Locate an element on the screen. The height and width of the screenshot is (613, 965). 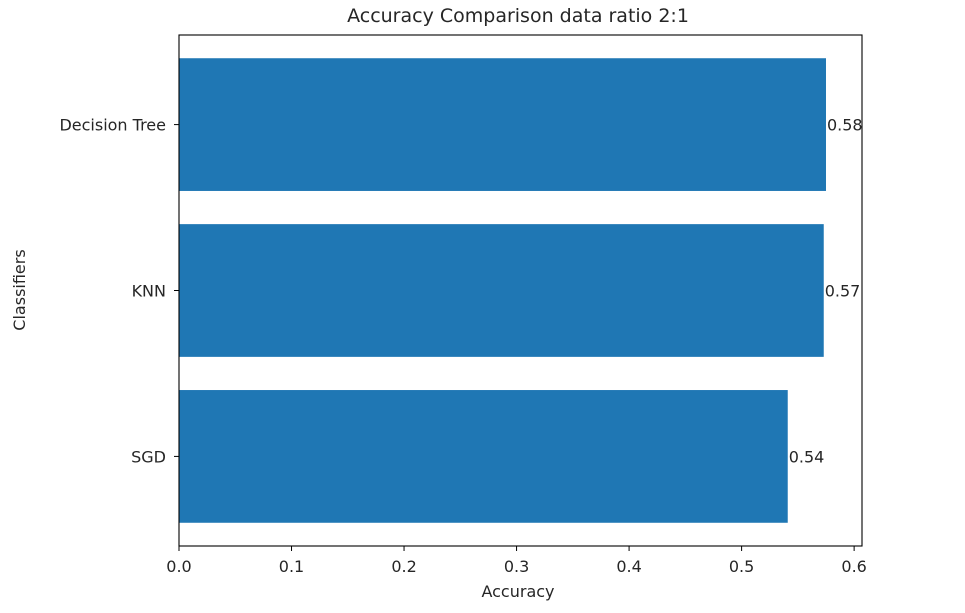
y-axis-title: Classifiers is located at coordinates (19, 289).